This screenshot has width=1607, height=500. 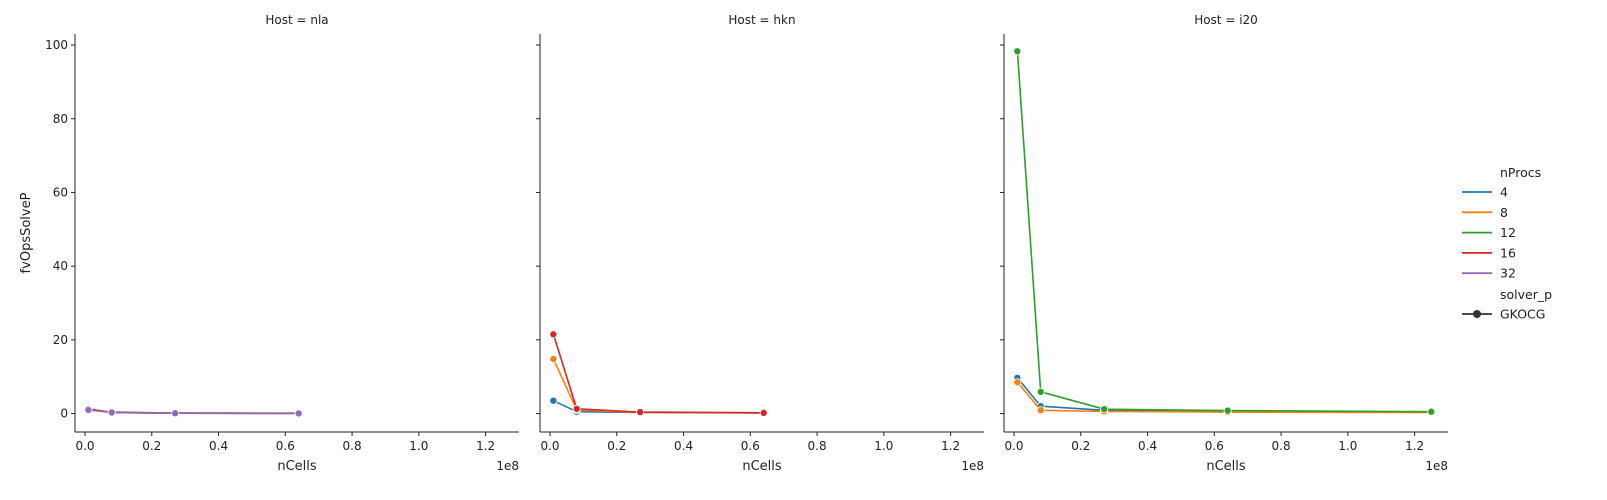 I want to click on panel-title: Host = hkn, so click(x=761, y=20).